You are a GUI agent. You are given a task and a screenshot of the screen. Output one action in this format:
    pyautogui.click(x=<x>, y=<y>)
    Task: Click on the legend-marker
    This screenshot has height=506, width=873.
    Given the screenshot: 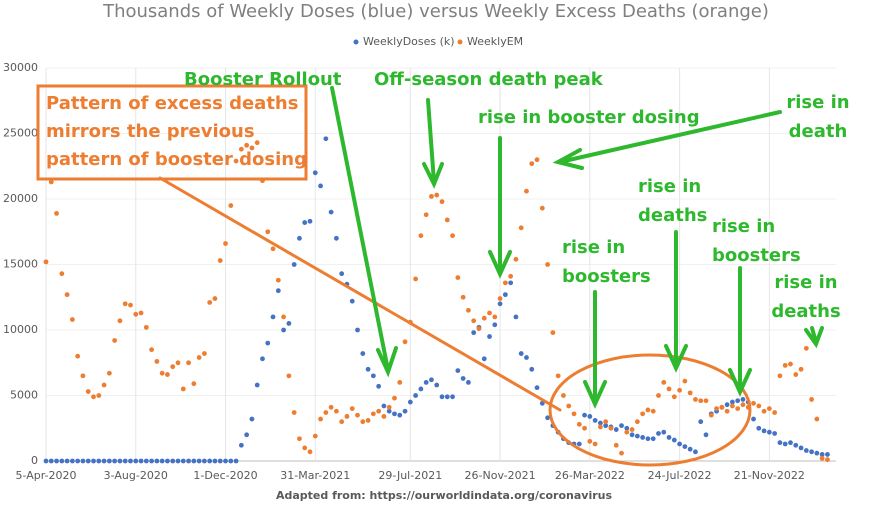 What is the action you would take?
    pyautogui.click(x=356, y=42)
    